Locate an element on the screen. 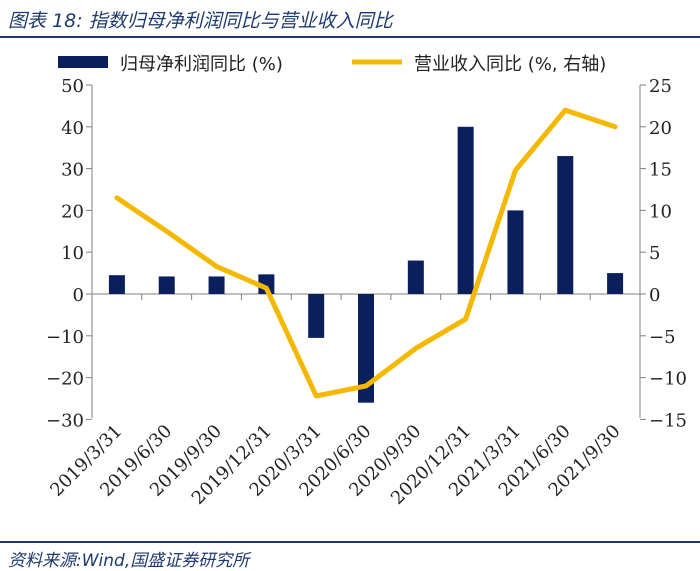 This screenshot has height=571, width=700. y-right-tick-label: −15 is located at coordinates (668, 420).